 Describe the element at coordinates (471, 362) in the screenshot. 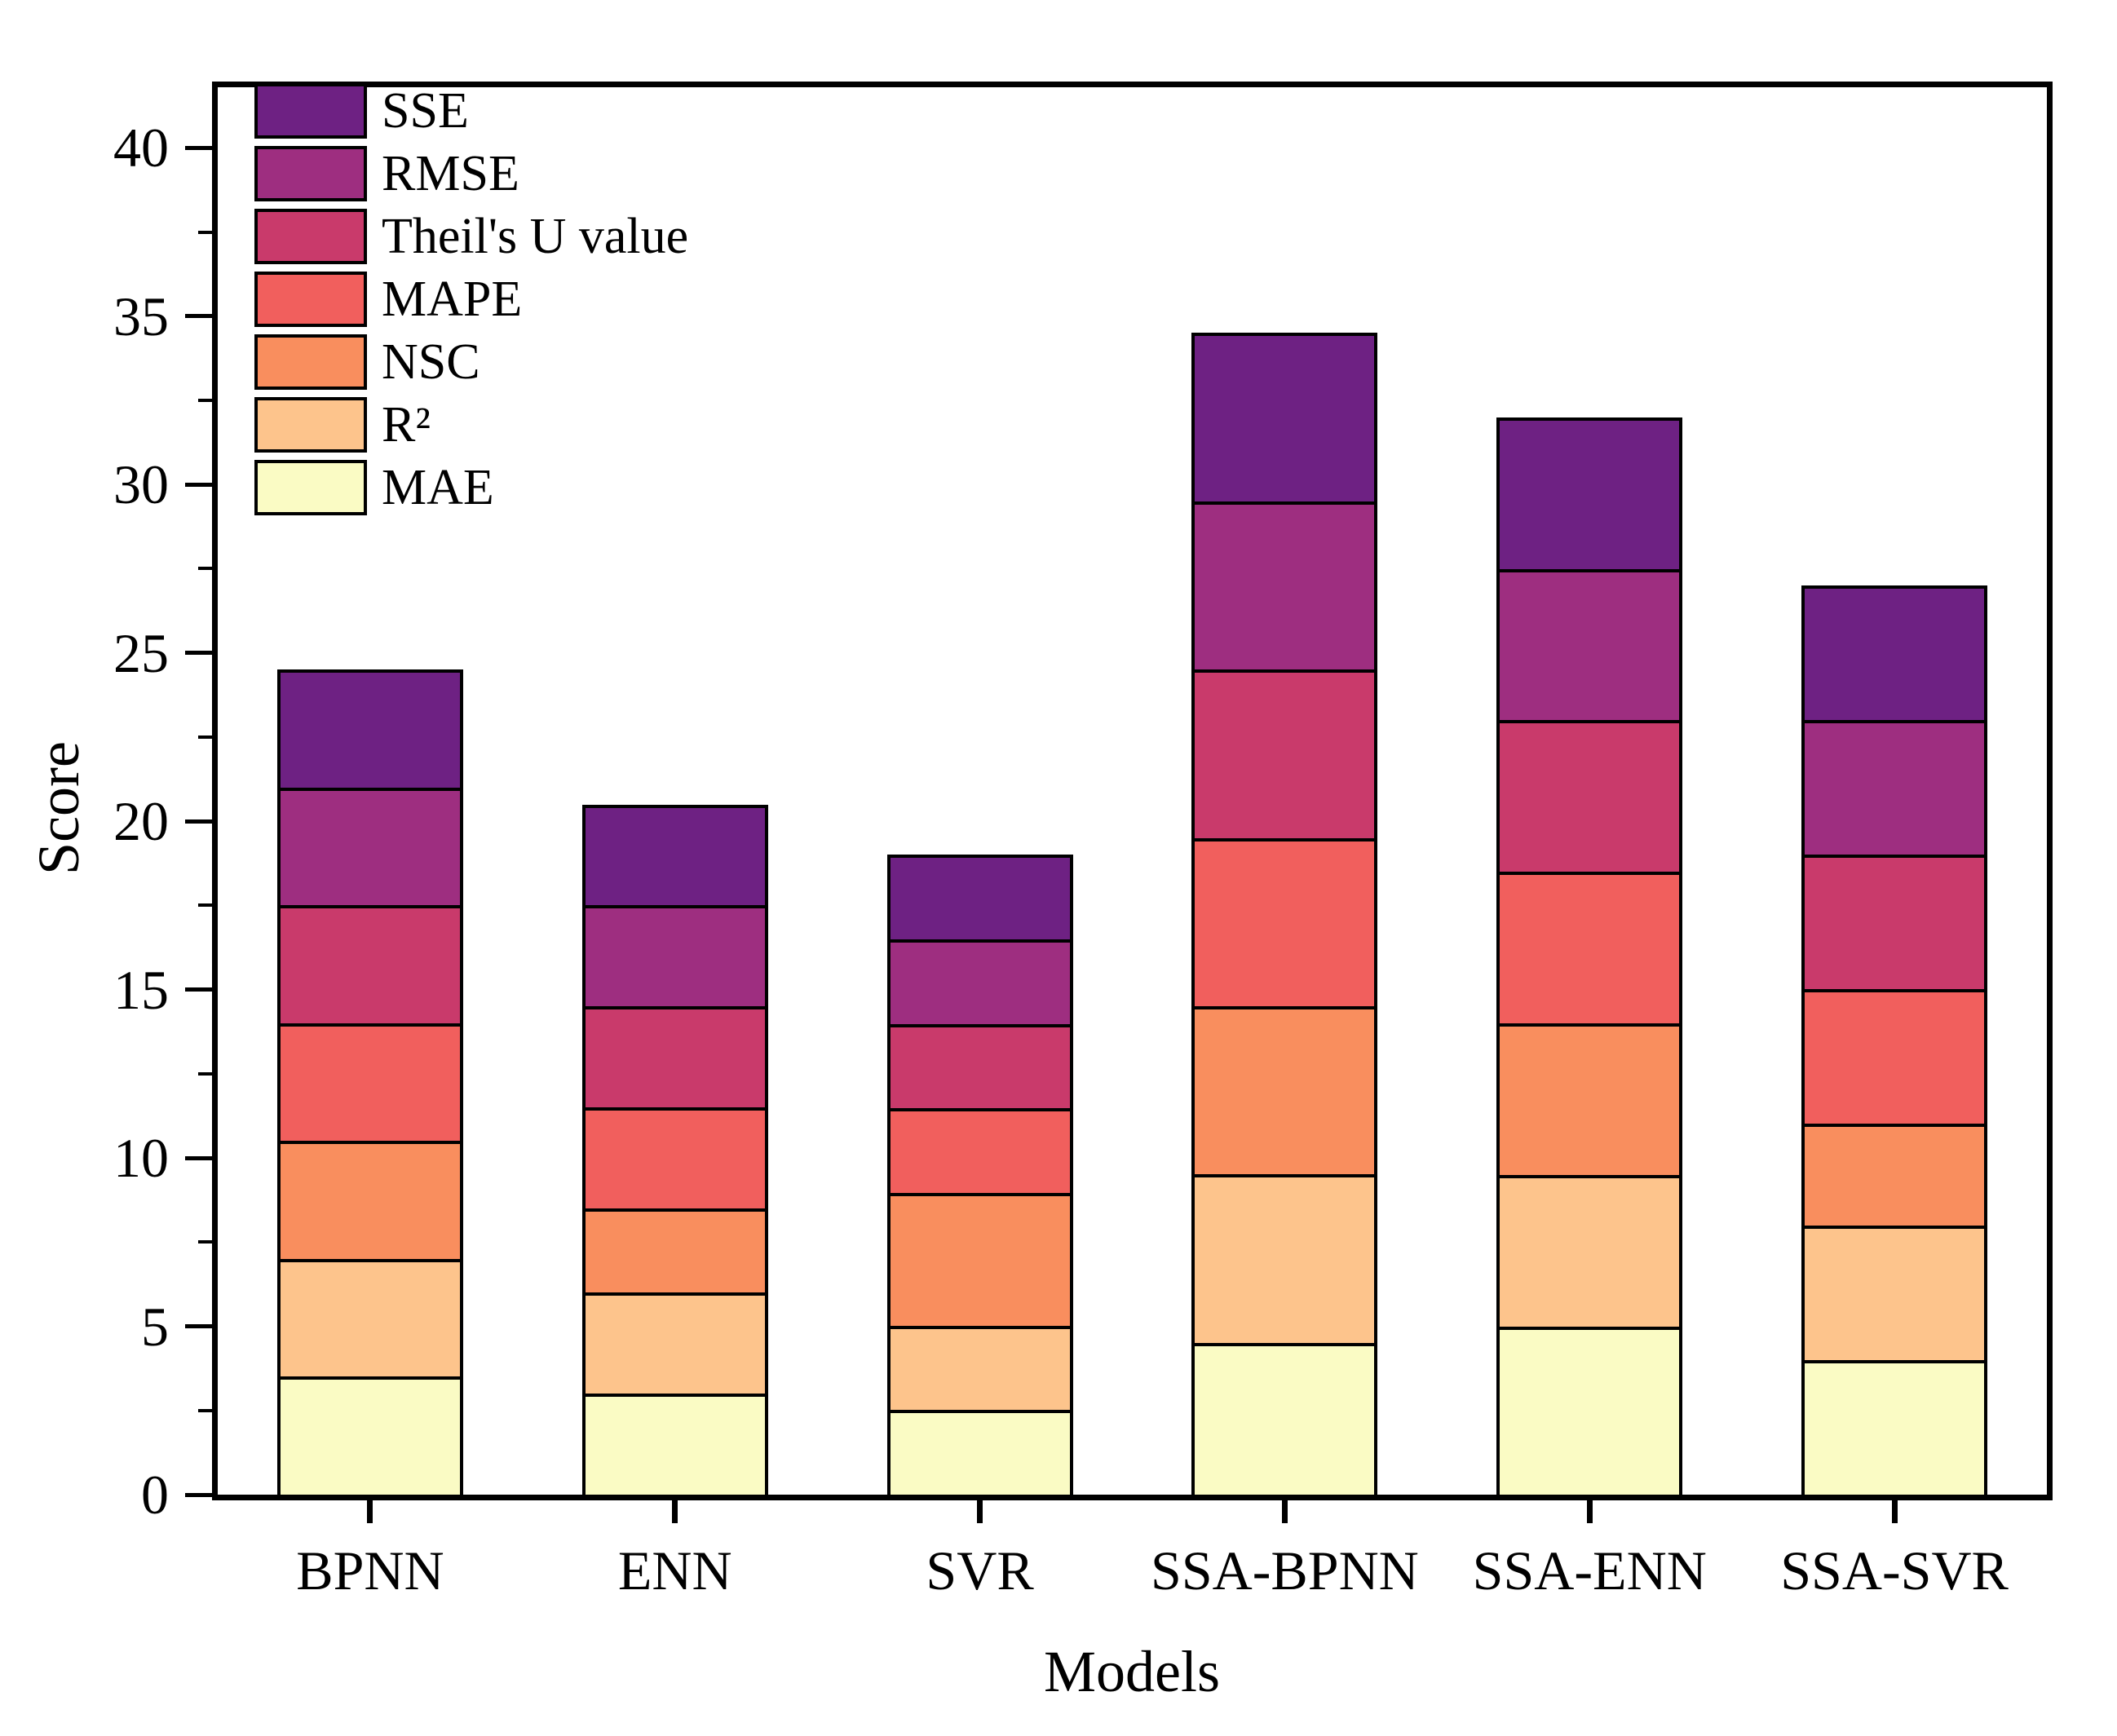

I see `legend-item: NSC` at that location.